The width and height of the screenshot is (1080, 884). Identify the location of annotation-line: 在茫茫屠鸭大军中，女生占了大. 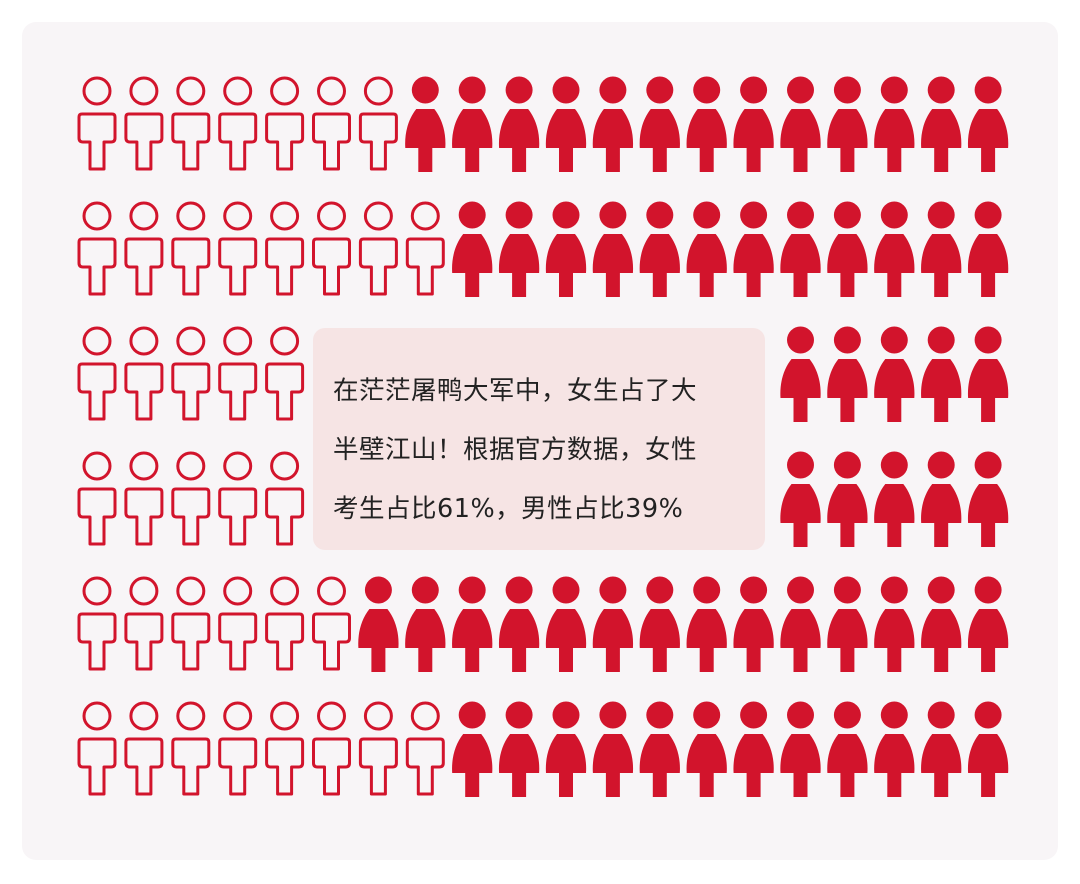
(515, 391).